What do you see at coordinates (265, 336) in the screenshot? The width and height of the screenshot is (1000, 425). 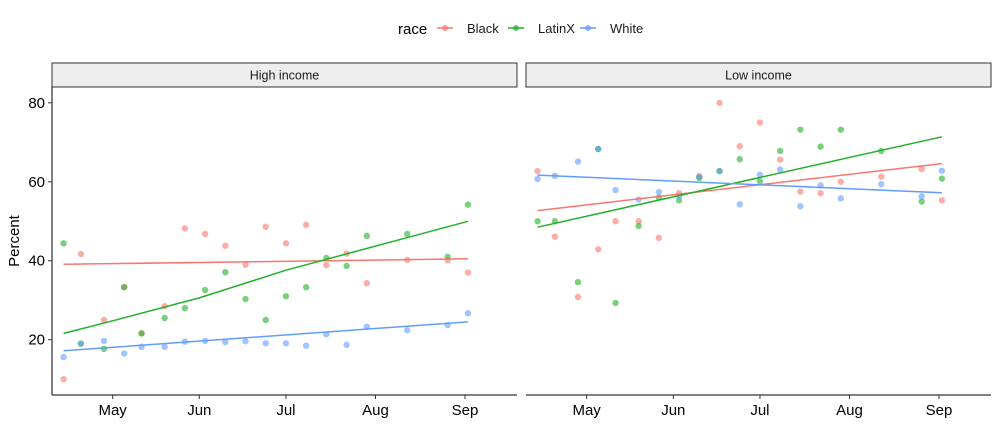 I see `trend-line-white` at bounding box center [265, 336].